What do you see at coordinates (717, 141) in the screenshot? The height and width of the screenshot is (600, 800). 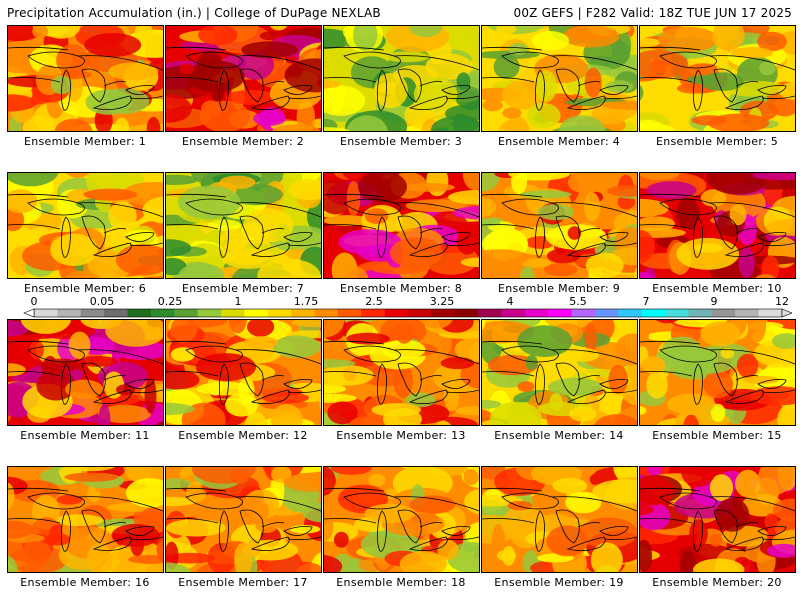 I see `ensemble-member-label: Ensemble Member: 5` at bounding box center [717, 141].